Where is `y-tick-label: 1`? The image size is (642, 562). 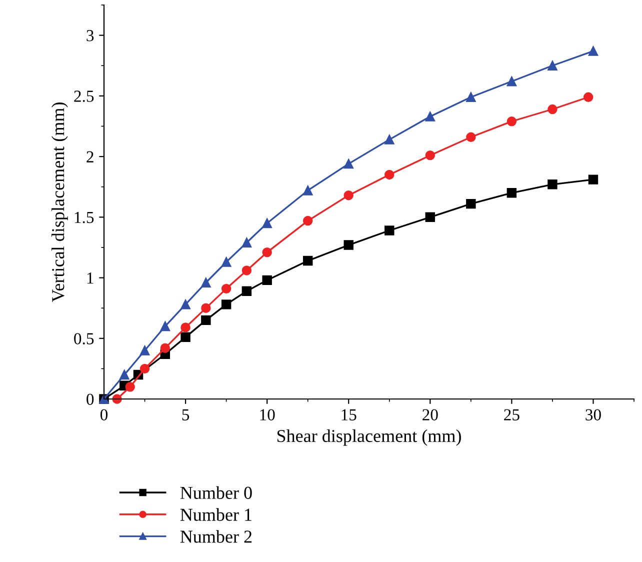 y-tick-label: 1 is located at coordinates (90, 278).